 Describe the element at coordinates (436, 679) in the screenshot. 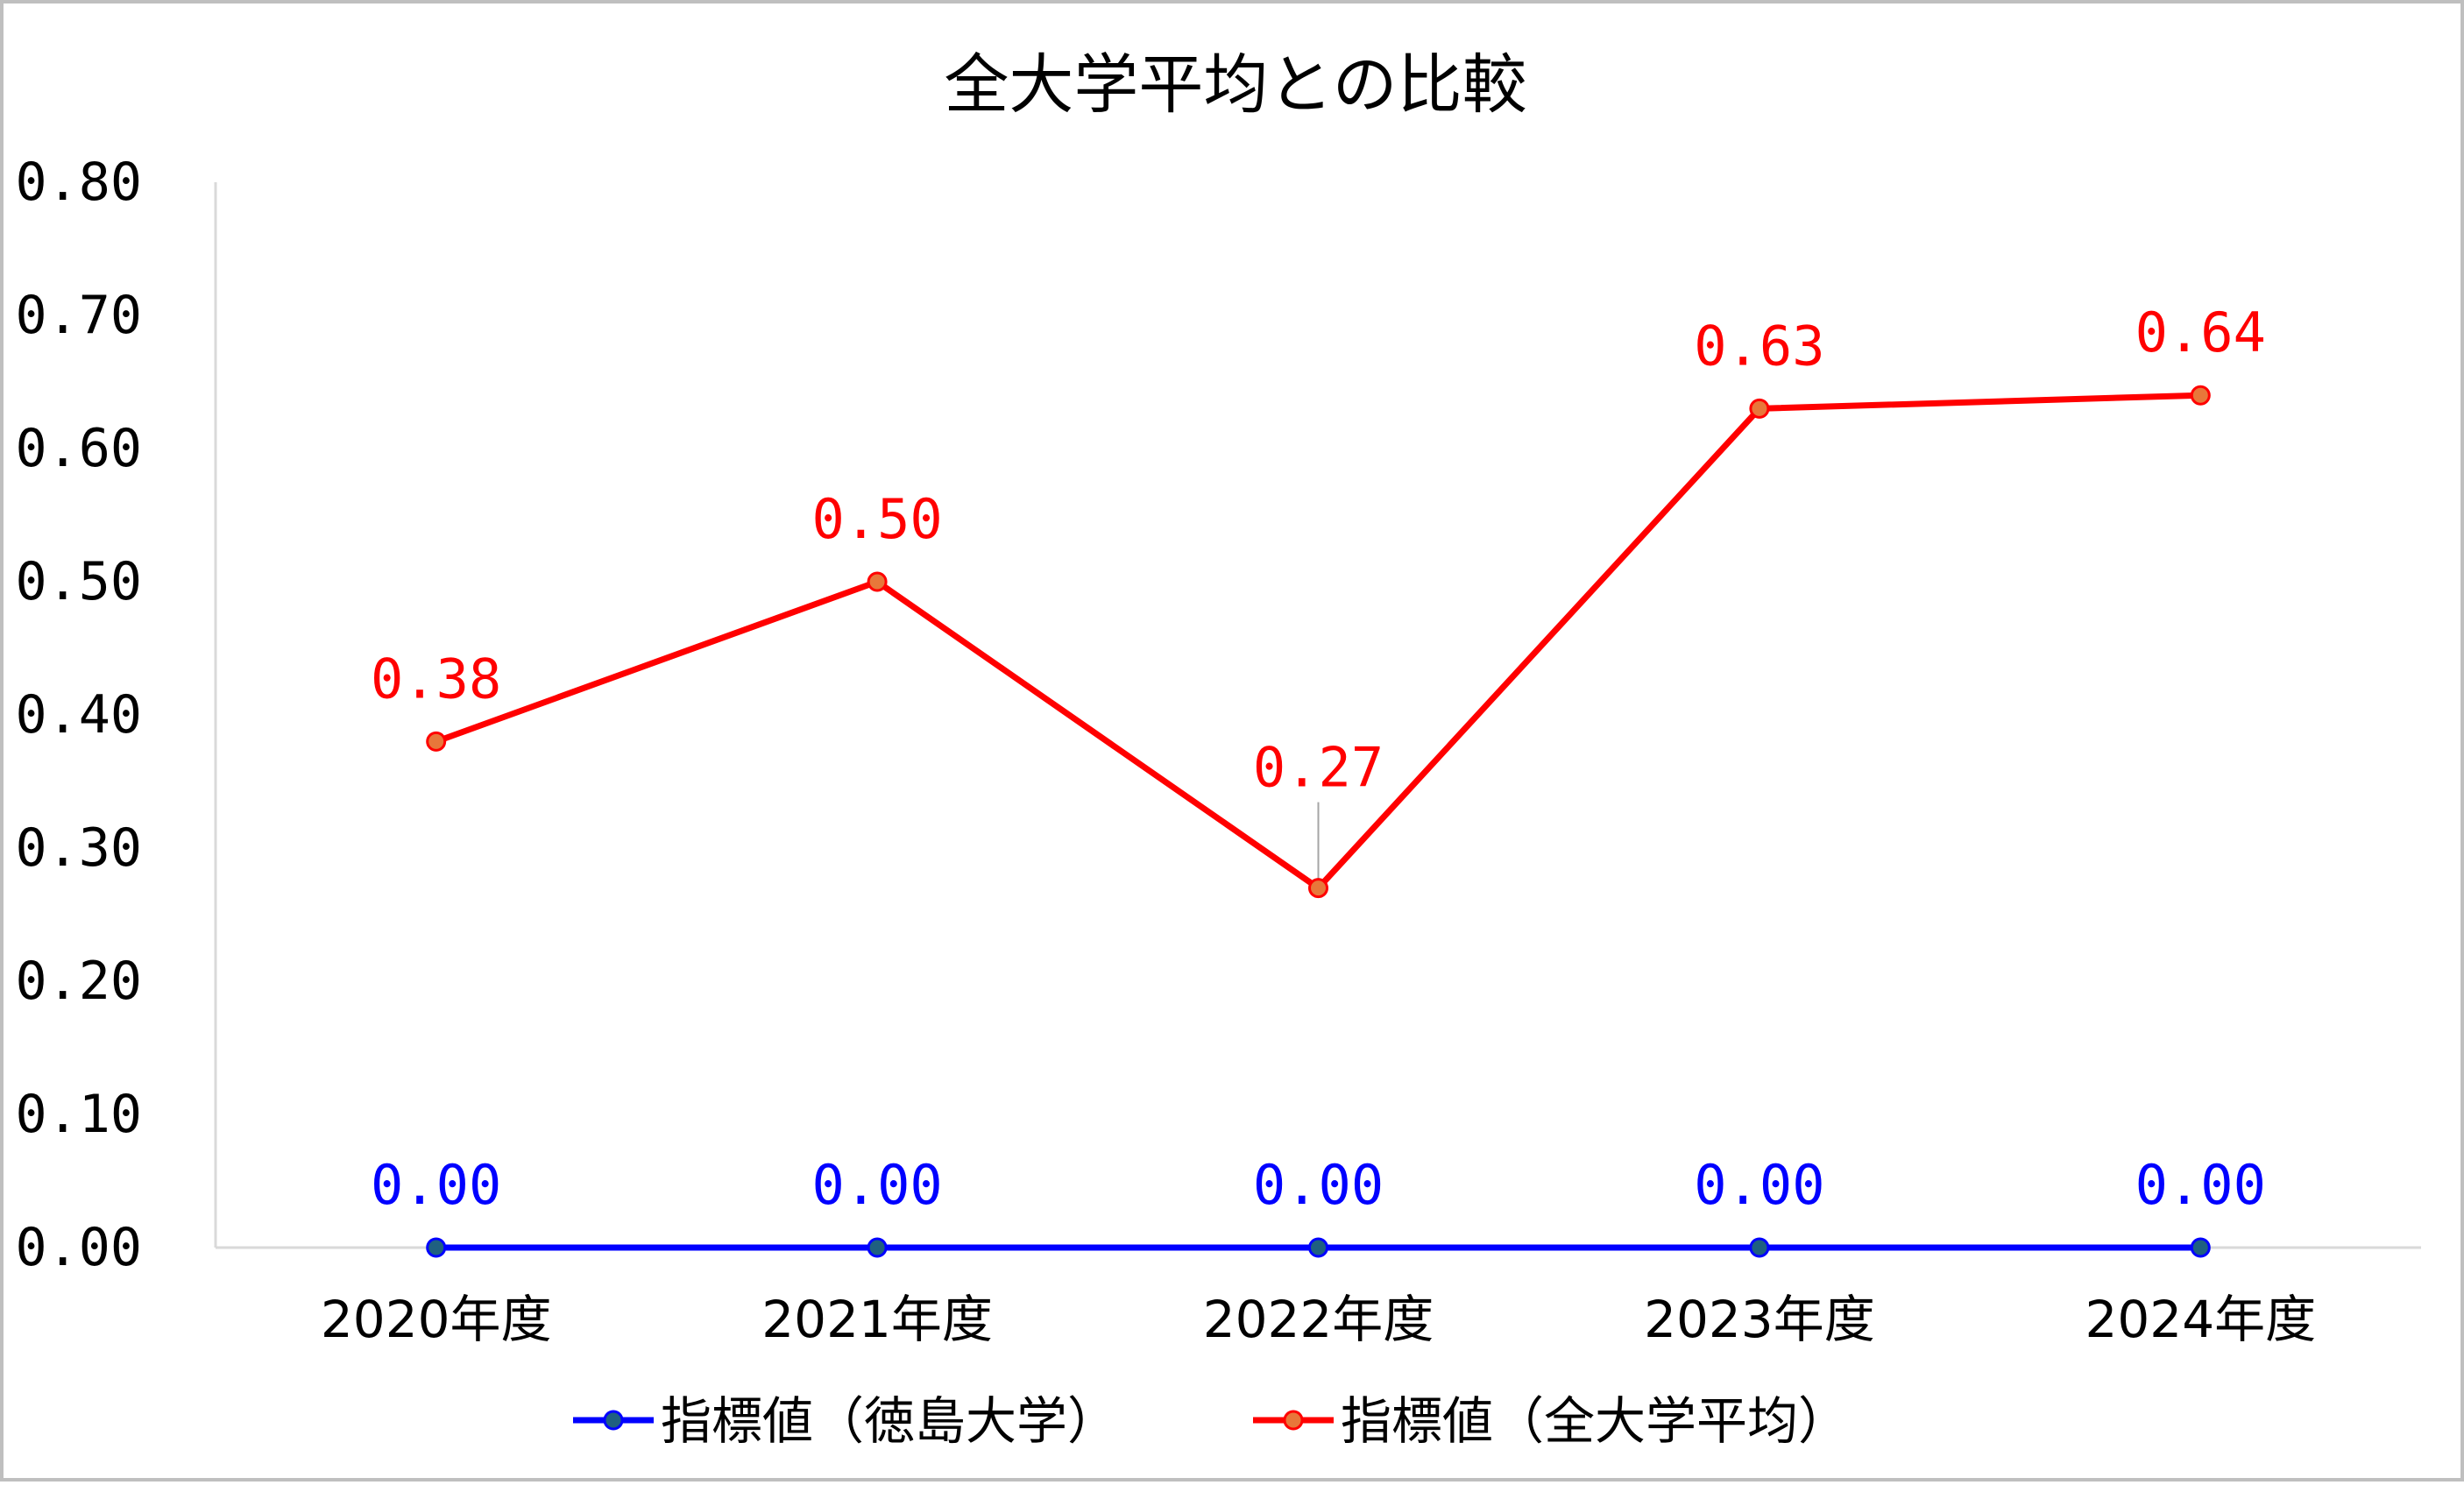

I see `data-label: 0.38` at that location.